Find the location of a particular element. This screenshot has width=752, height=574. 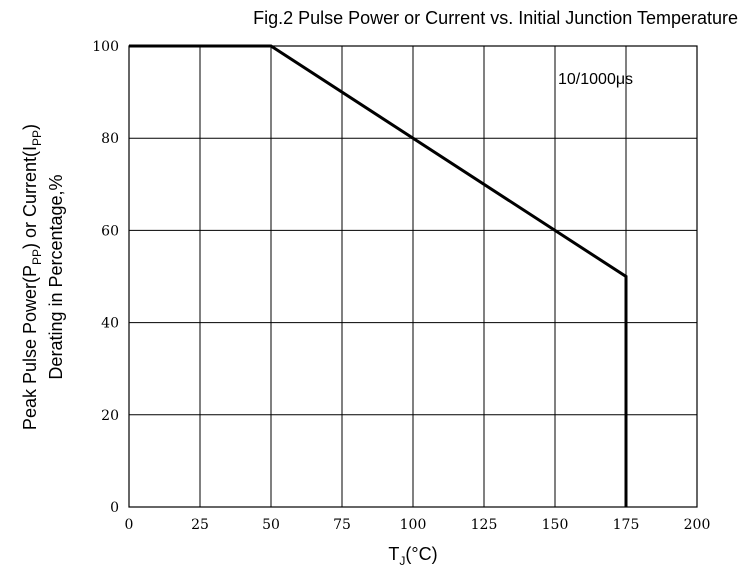

y-label-part-b: ) or Current(I is located at coordinates (30, 197).